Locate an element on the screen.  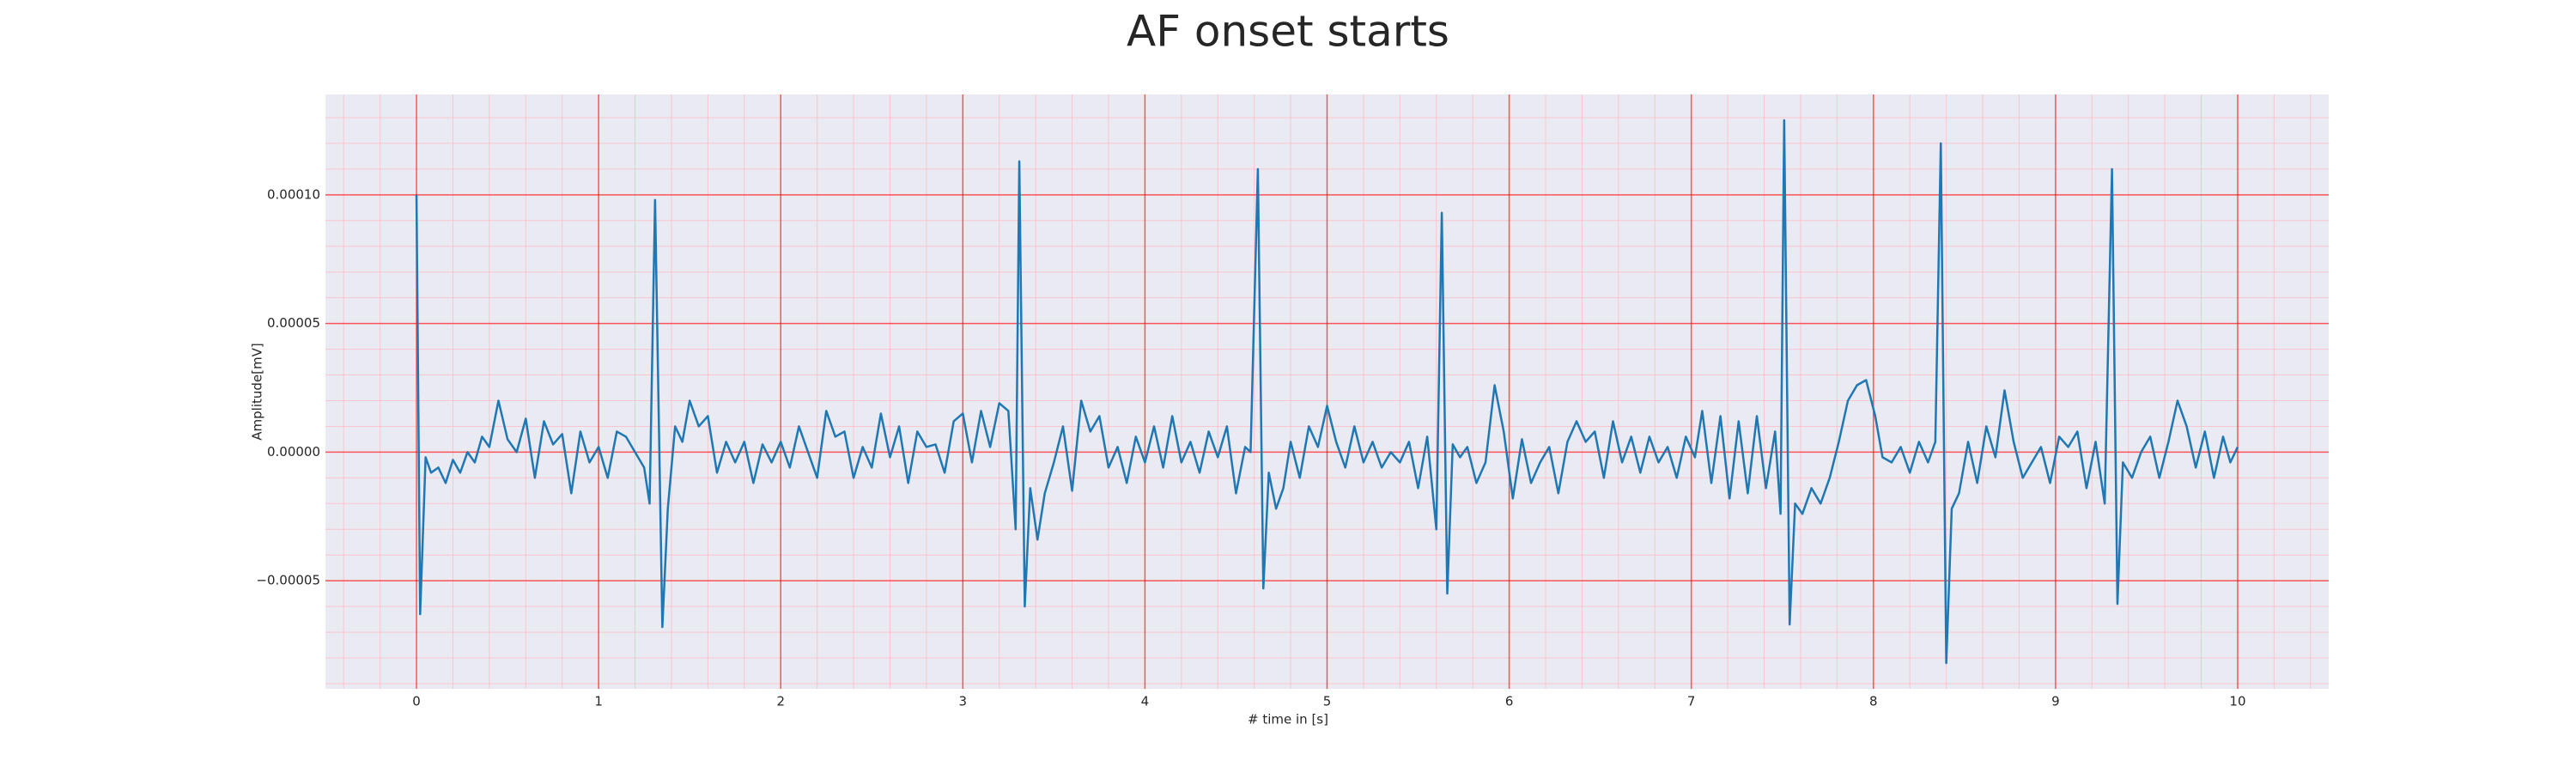
x-tick-label: 8 is located at coordinates (1873, 701).